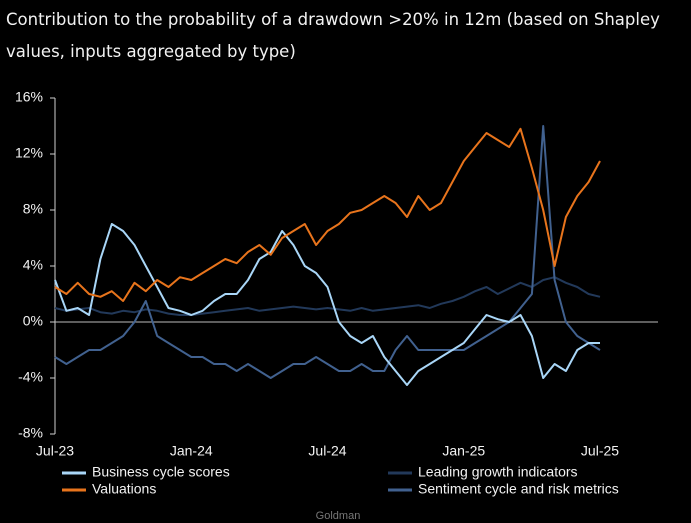 The width and height of the screenshot is (691, 523). I want to click on y-tick-label: -4%, so click(30, 377).